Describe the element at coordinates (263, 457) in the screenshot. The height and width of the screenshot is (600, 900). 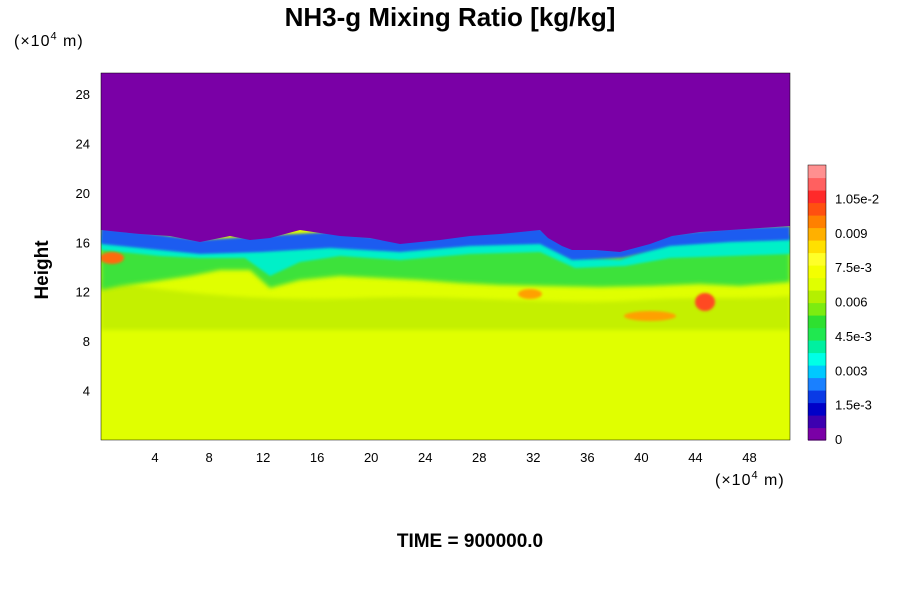
I see `x-tick-label: 12` at that location.